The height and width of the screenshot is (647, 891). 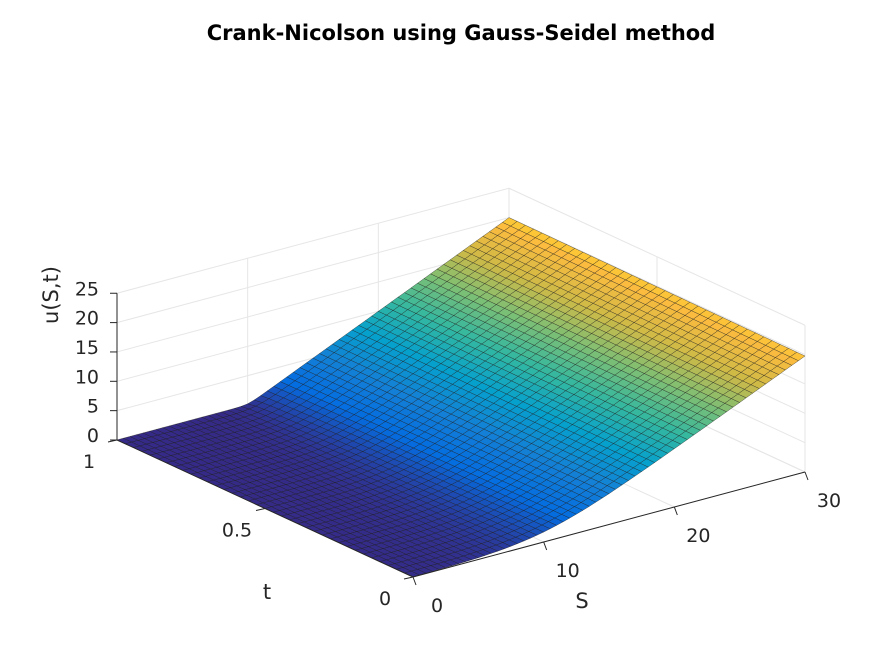 I want to click on y-tick-label: 0, so click(x=385, y=599).